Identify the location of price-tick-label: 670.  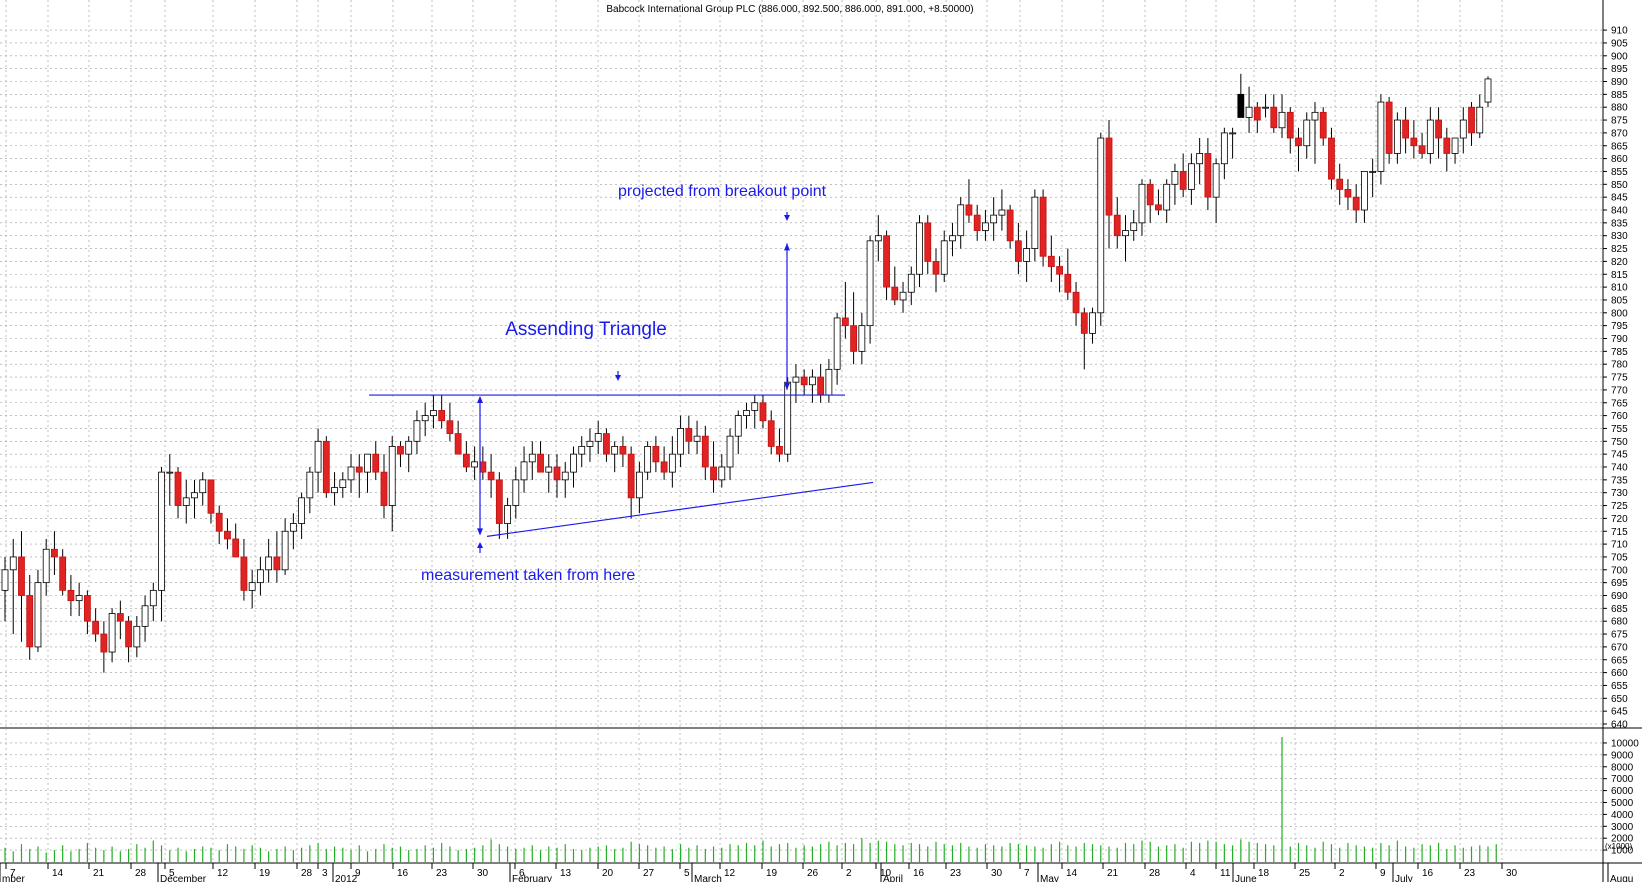
(1619, 647).